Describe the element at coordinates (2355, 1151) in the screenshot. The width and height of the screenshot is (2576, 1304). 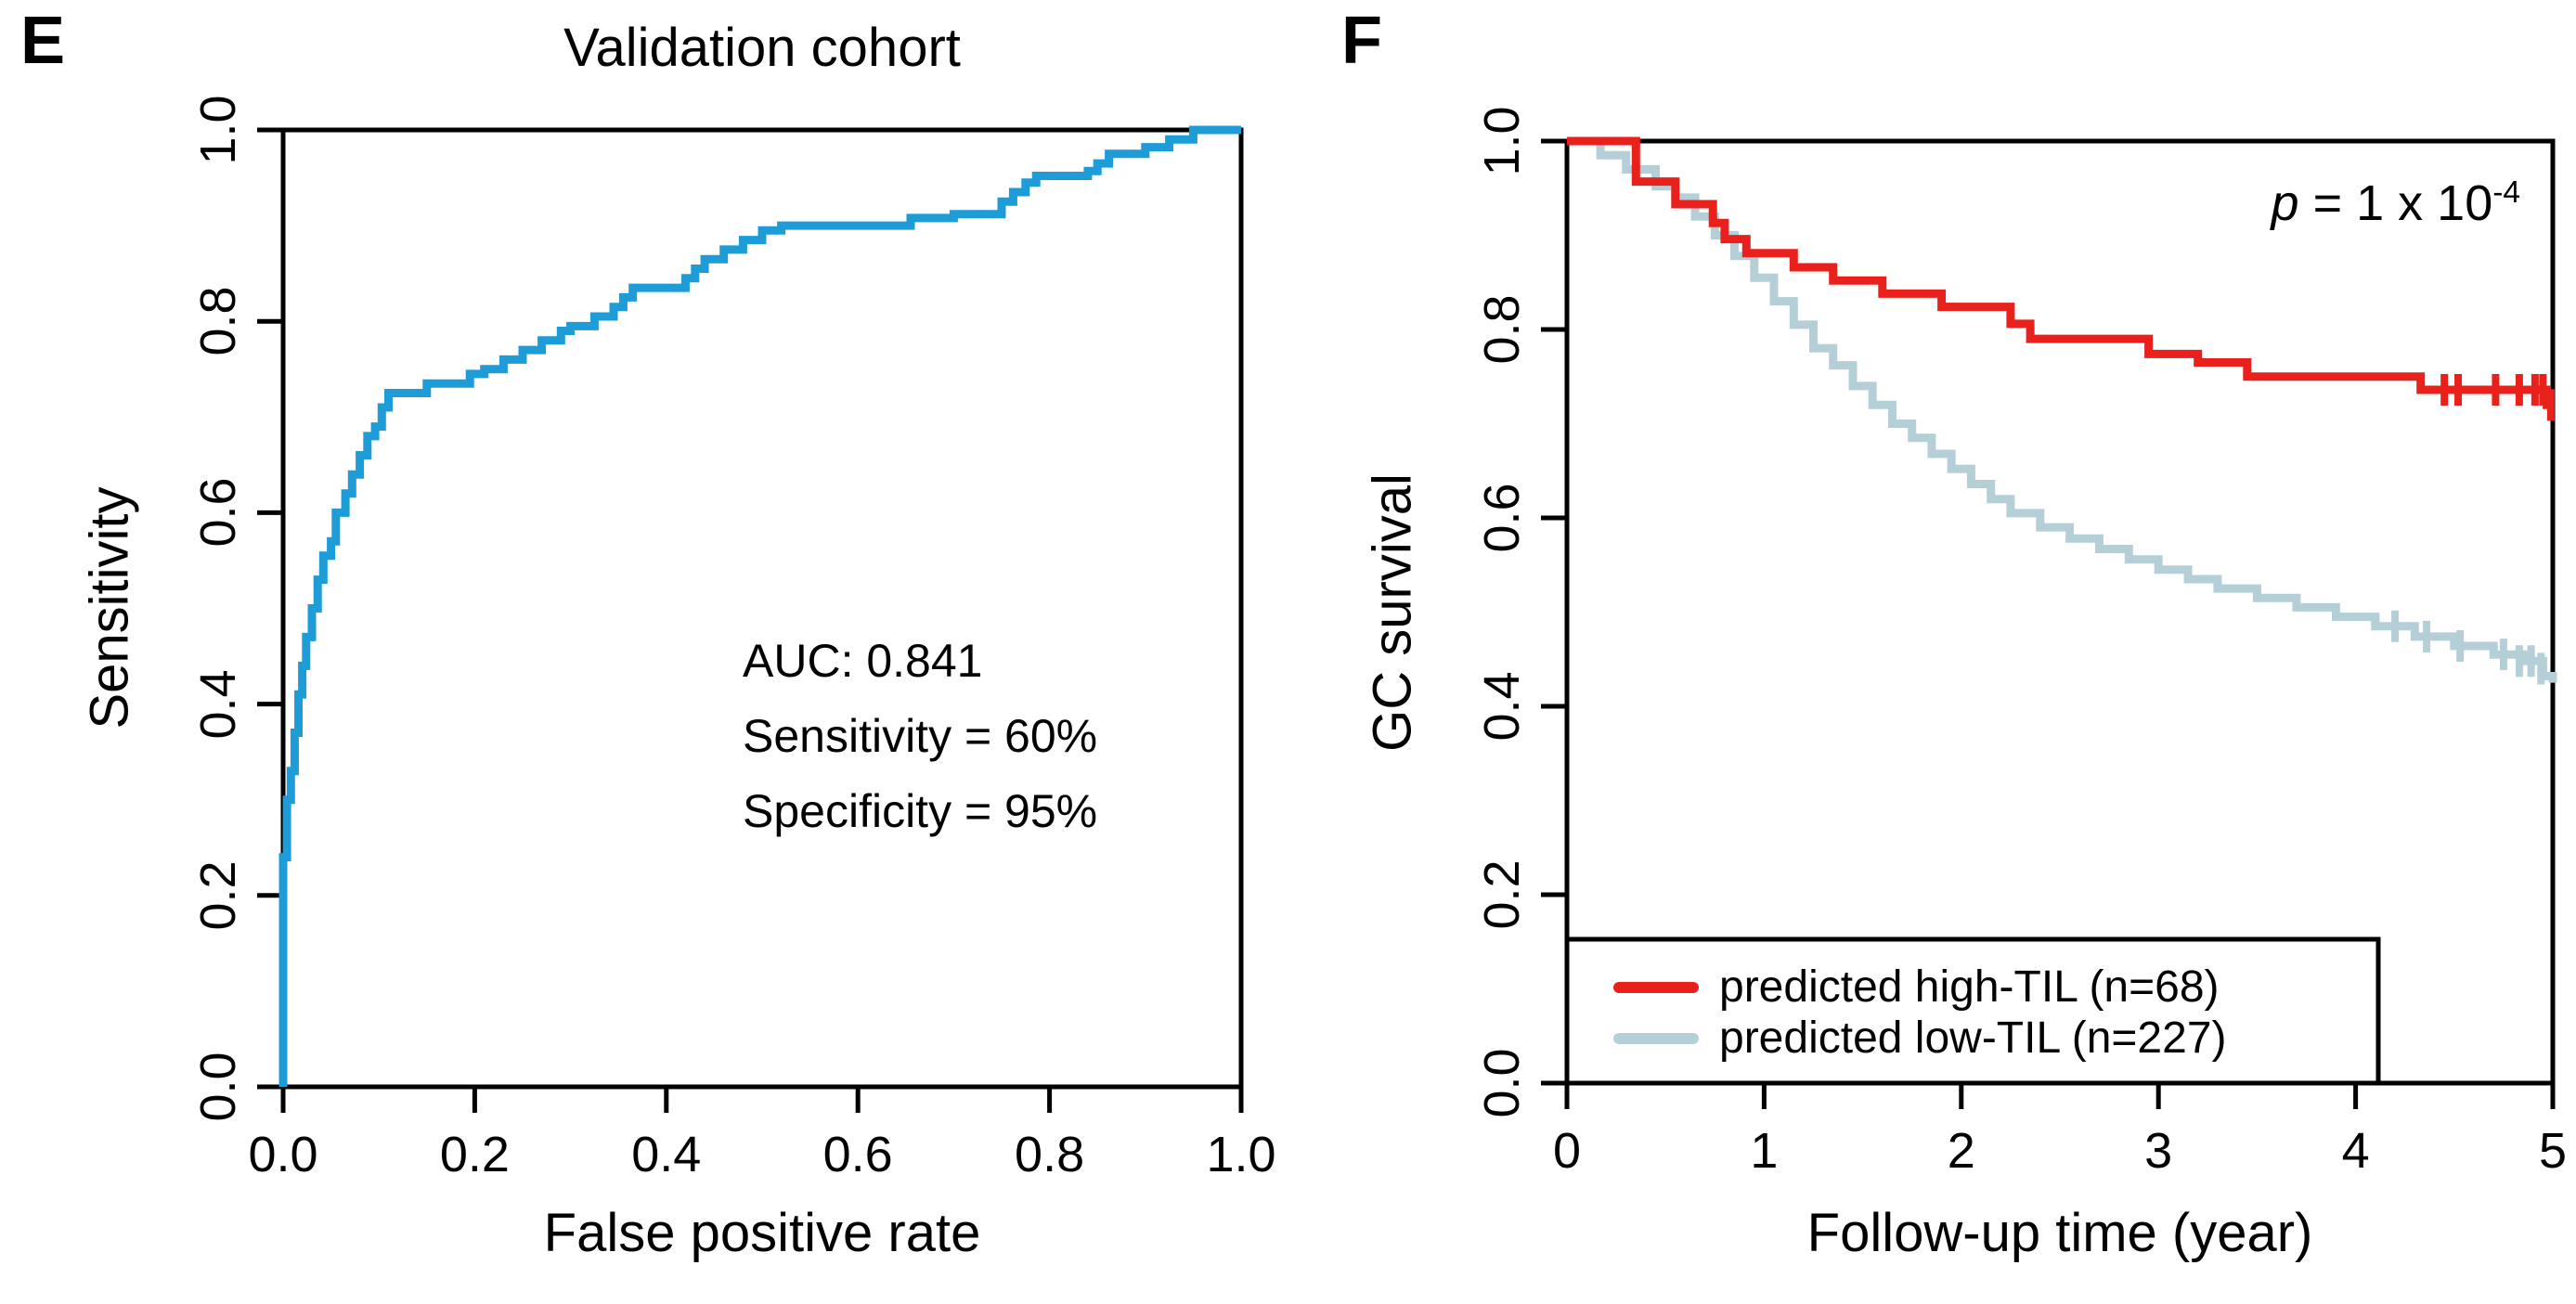
I see `km-x-tick-label: 4` at that location.